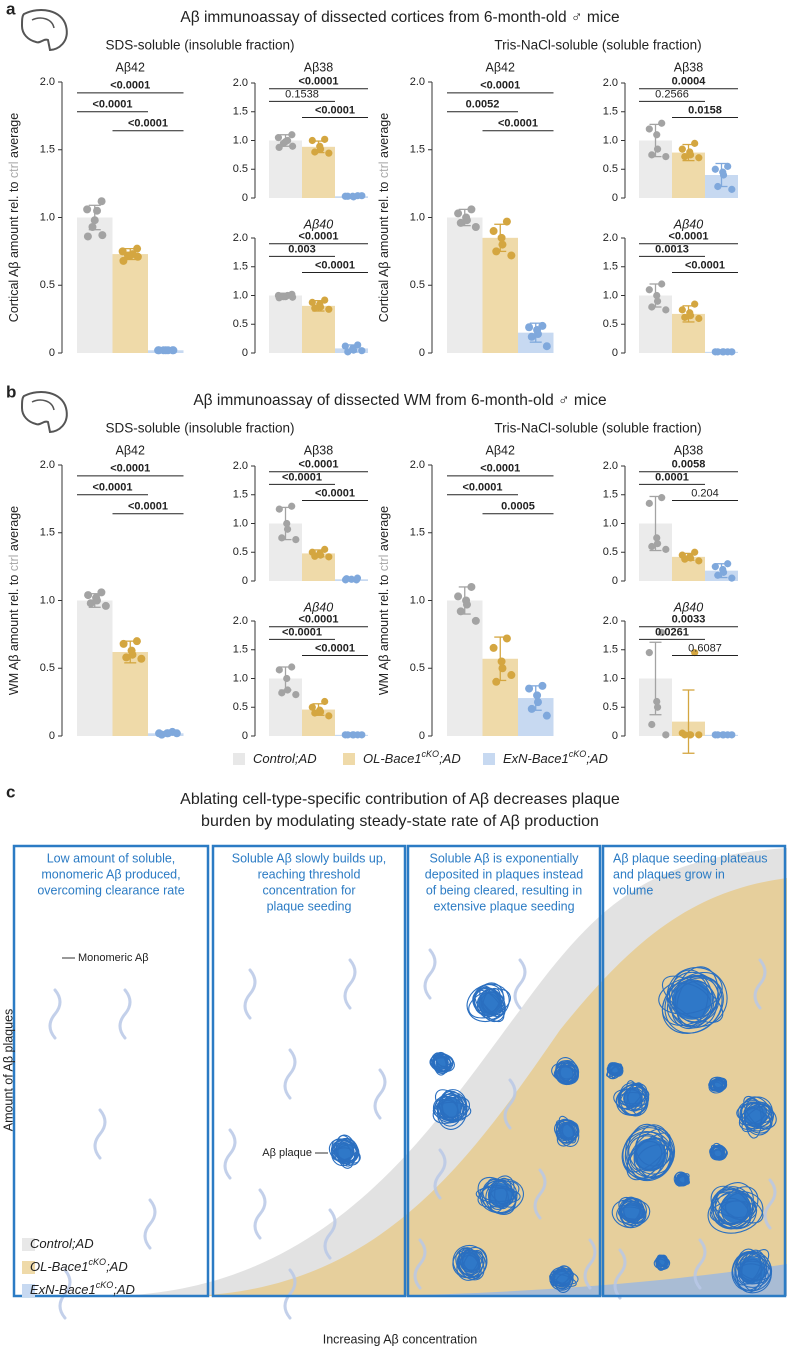 This screenshot has width=787, height=1352. I want to click on chart-title: Aβ42, so click(500, 67).